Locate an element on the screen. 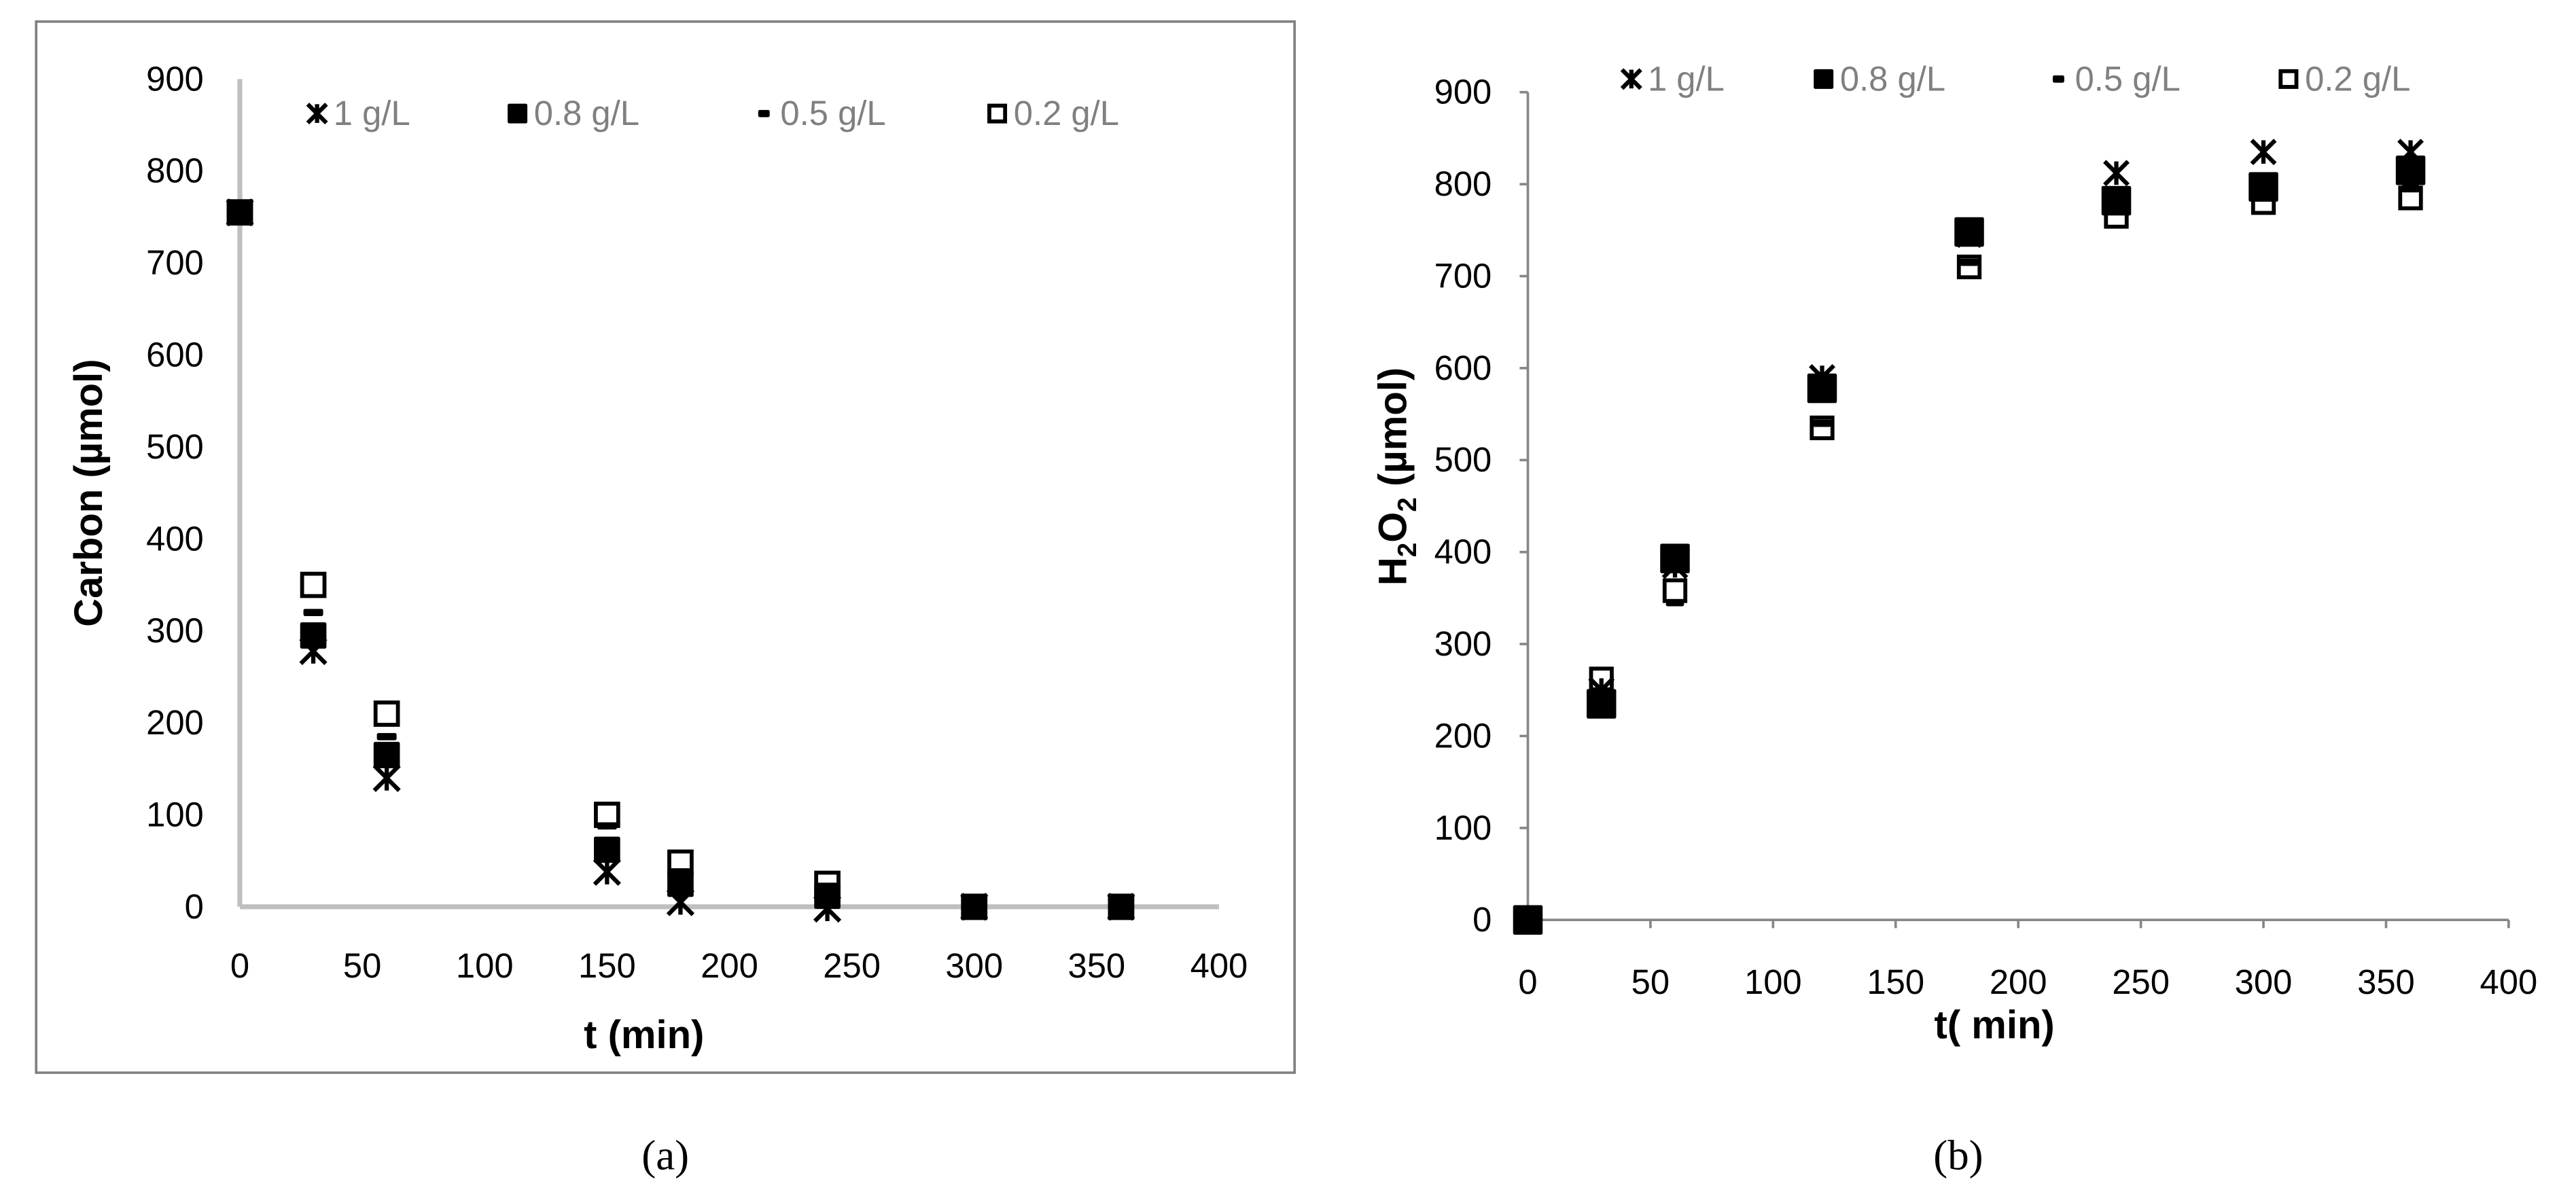  ylabel-h: H is located at coordinates (1393, 571).